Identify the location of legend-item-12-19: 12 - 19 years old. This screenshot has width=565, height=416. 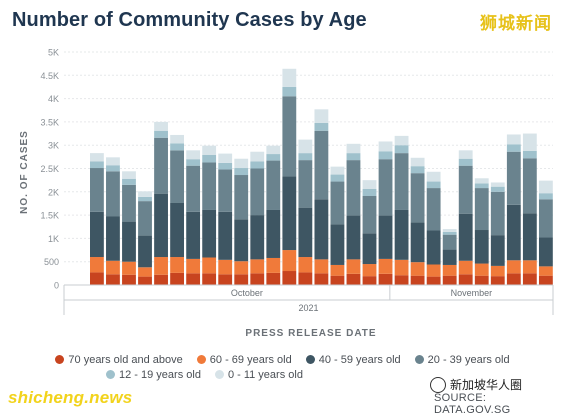
(153, 375).